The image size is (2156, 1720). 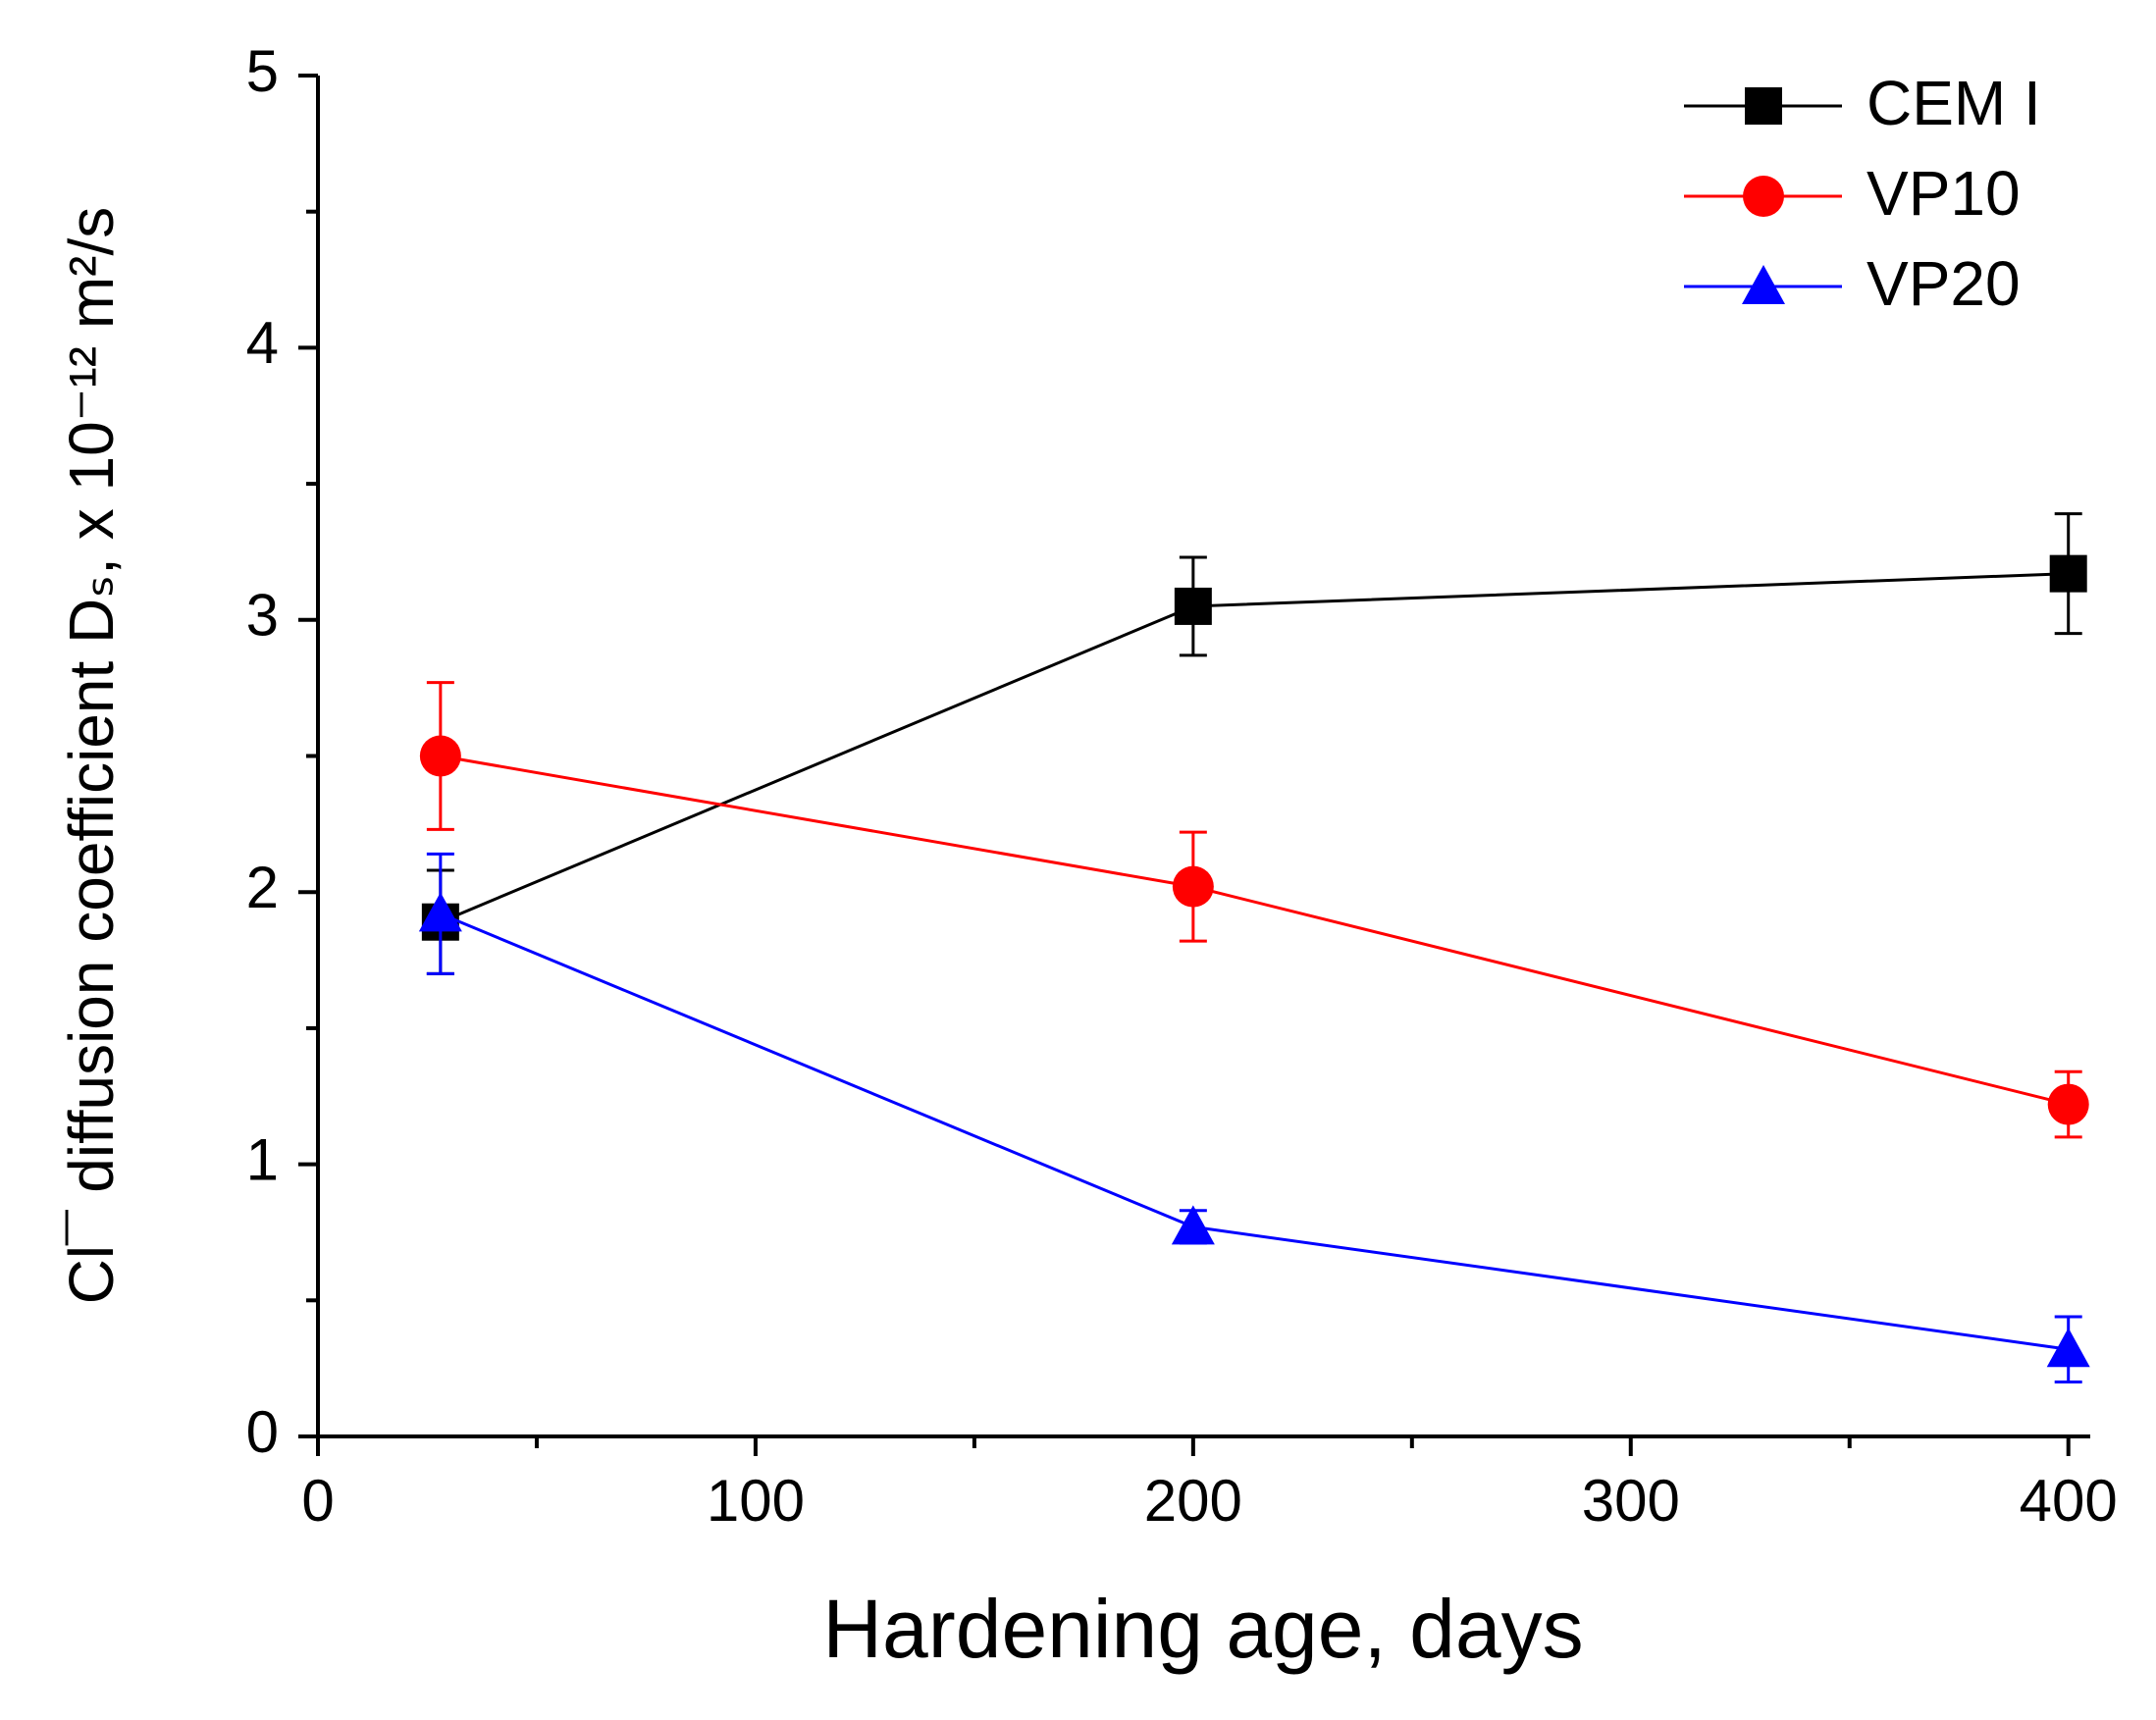 I want to click on y-tick-label: 4, so click(x=262, y=343).